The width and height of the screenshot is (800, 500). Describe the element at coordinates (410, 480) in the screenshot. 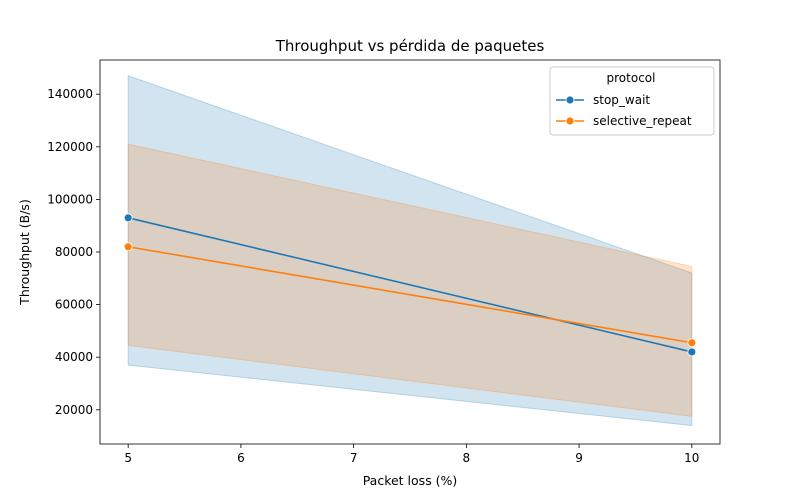

I see `x-axis-label: Packet loss (%)` at that location.